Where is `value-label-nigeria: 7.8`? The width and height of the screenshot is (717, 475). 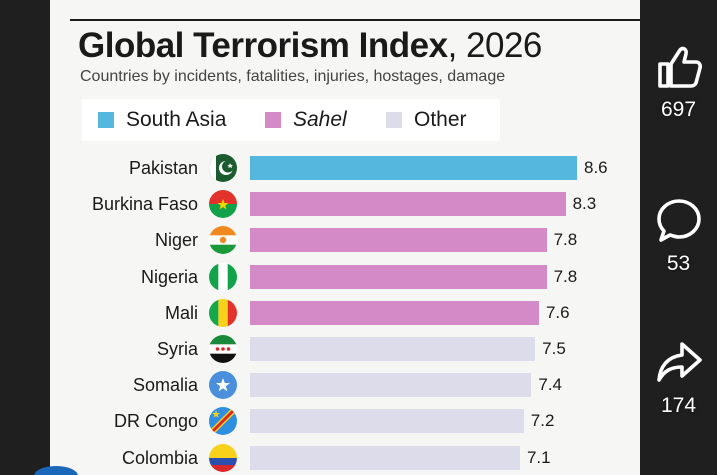
value-label-nigeria: 7.8 is located at coordinates (565, 276).